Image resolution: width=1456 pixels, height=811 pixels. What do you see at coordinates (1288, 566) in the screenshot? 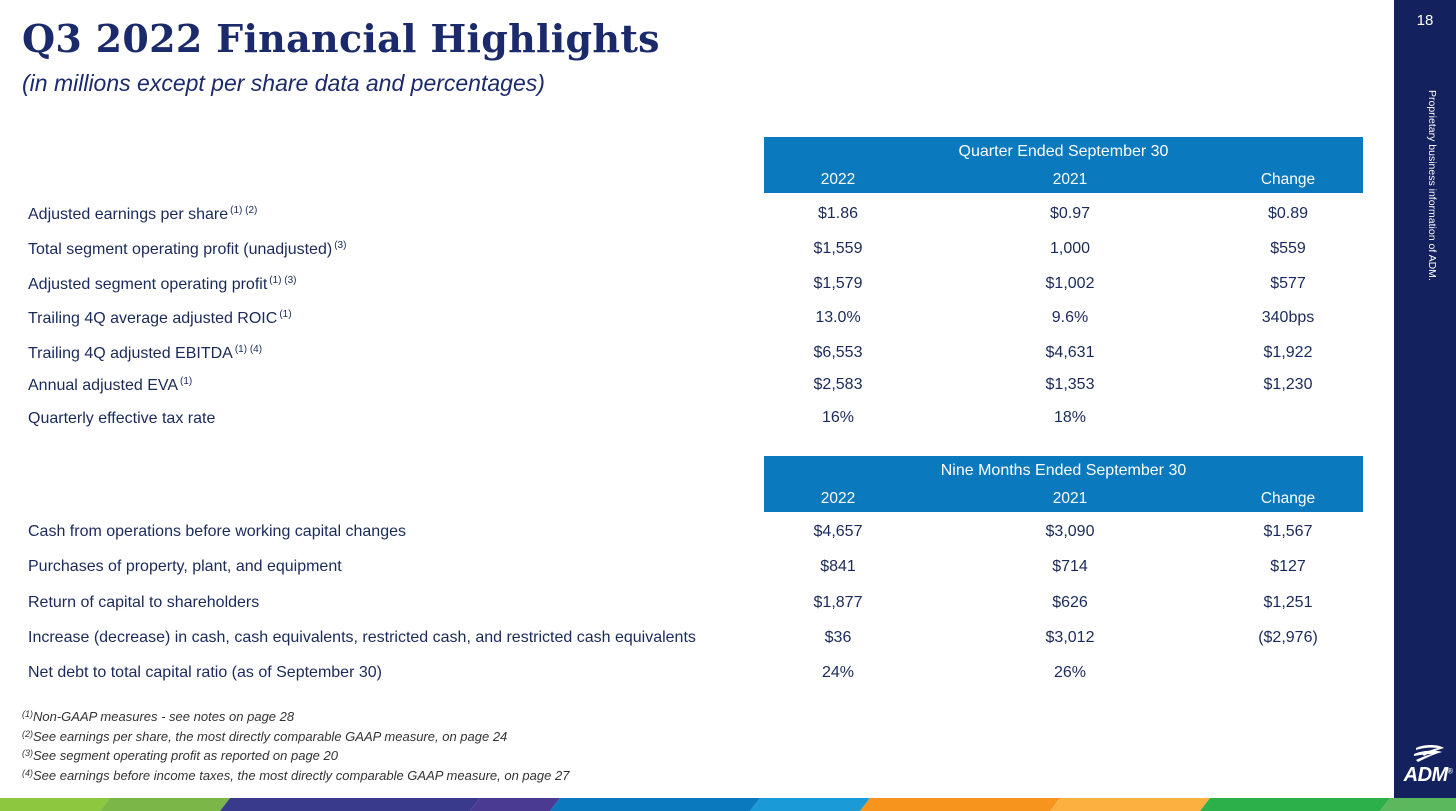
I see `value-change: $127` at bounding box center [1288, 566].